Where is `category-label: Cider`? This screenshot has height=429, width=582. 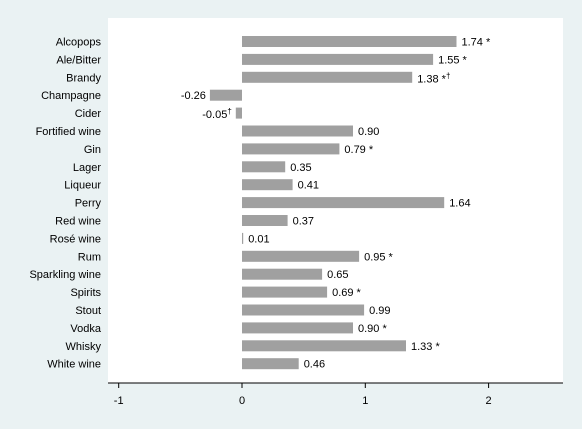
category-label: Cider is located at coordinates (88, 114).